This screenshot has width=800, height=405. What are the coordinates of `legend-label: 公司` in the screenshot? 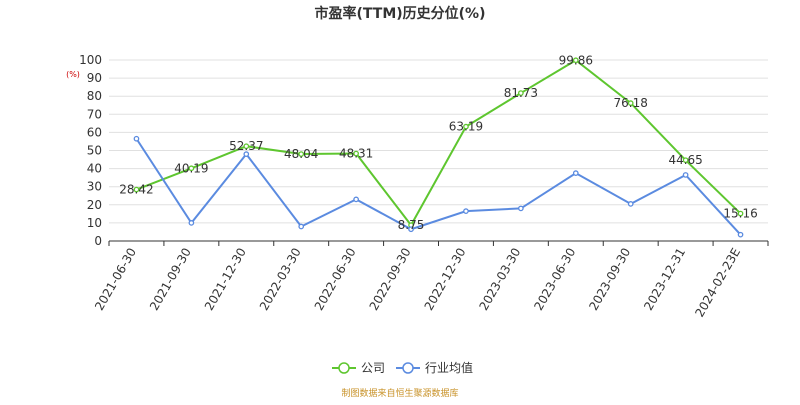 It's located at (373, 368).